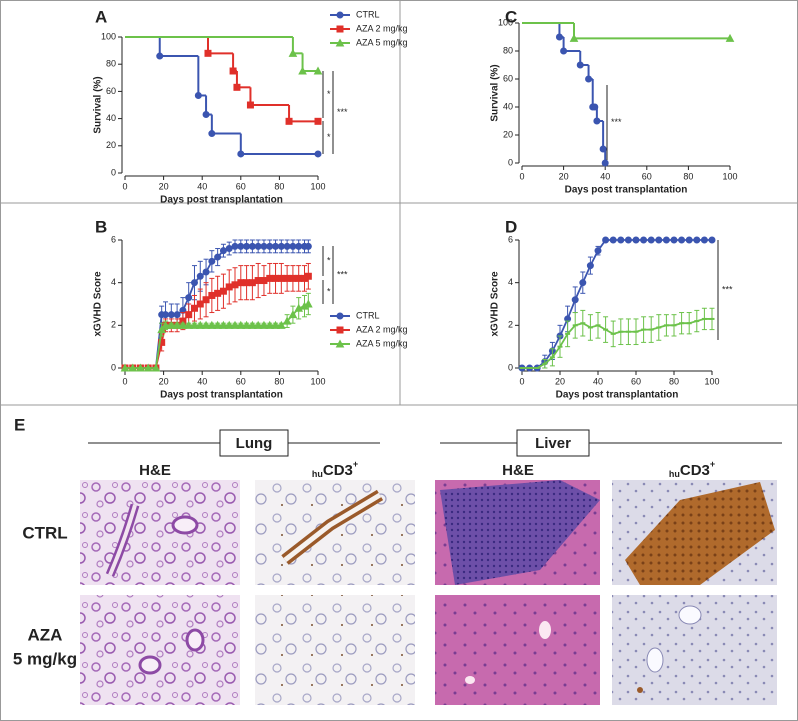  I want to click on panel-label: D, so click(511, 226).